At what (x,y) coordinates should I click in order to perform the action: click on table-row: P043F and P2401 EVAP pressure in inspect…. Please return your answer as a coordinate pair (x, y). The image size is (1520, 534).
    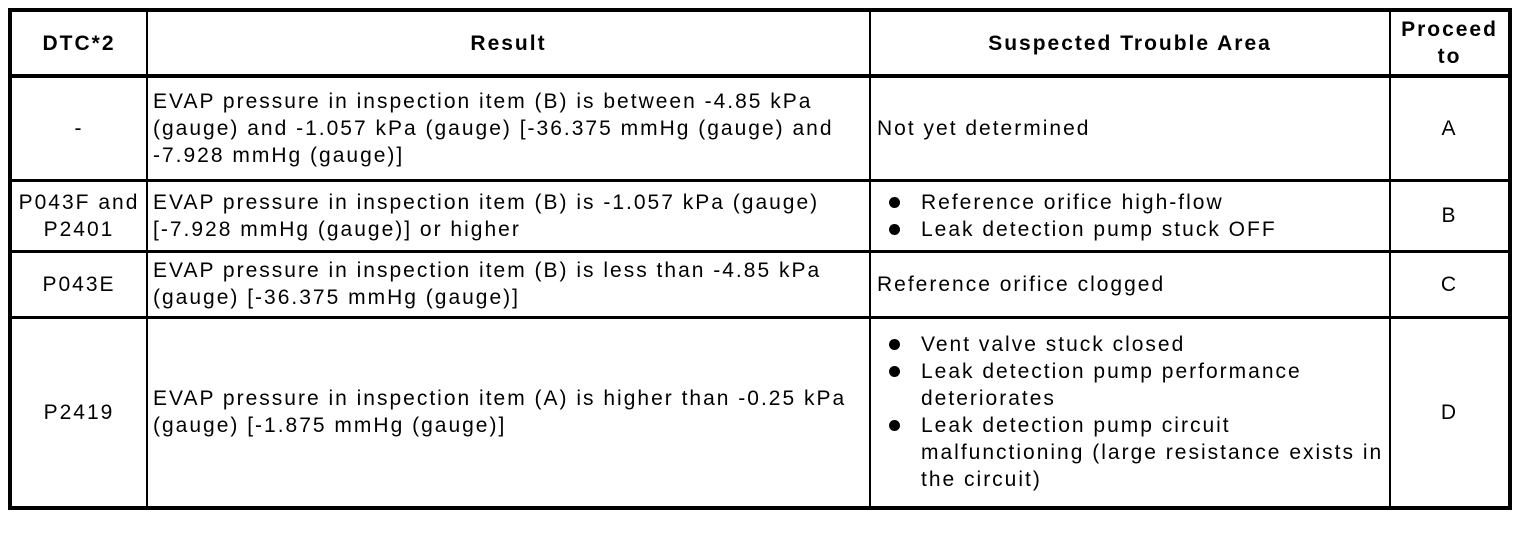
    Looking at the image, I should click on (760, 215).